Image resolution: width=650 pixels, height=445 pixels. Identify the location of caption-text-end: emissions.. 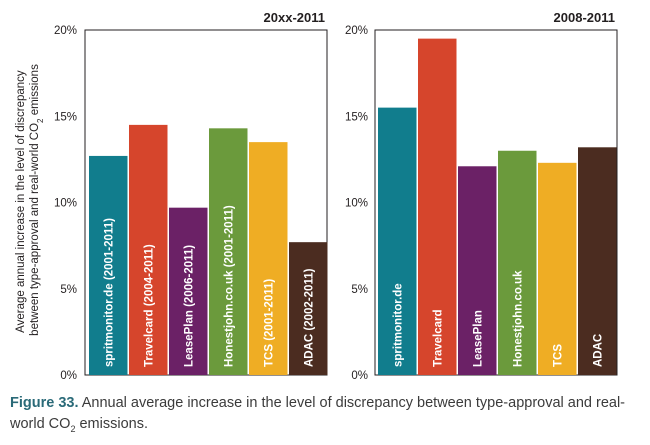
(111, 424).